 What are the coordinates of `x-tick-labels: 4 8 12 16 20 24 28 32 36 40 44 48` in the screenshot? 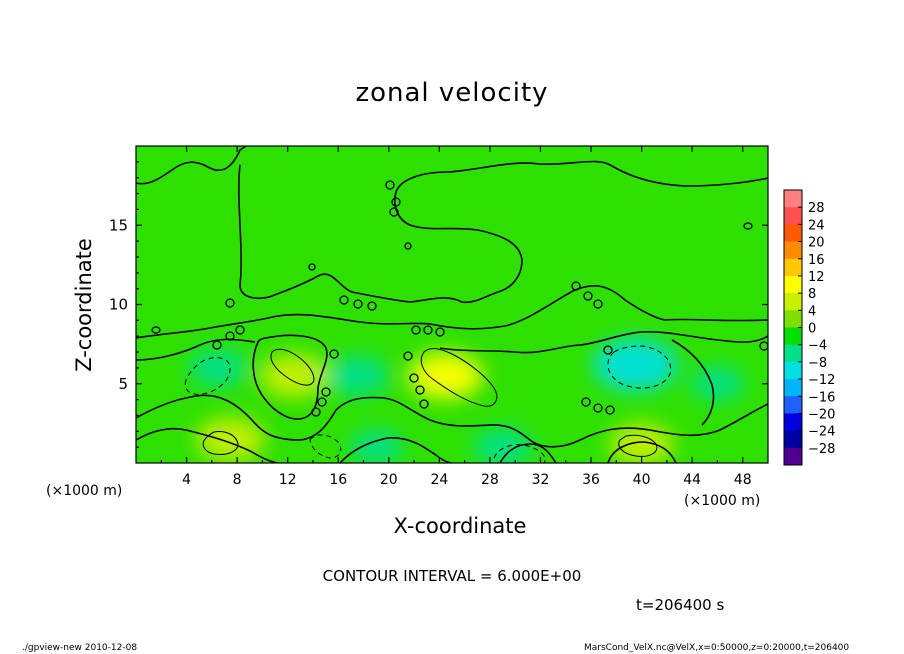 It's located at (467, 480).